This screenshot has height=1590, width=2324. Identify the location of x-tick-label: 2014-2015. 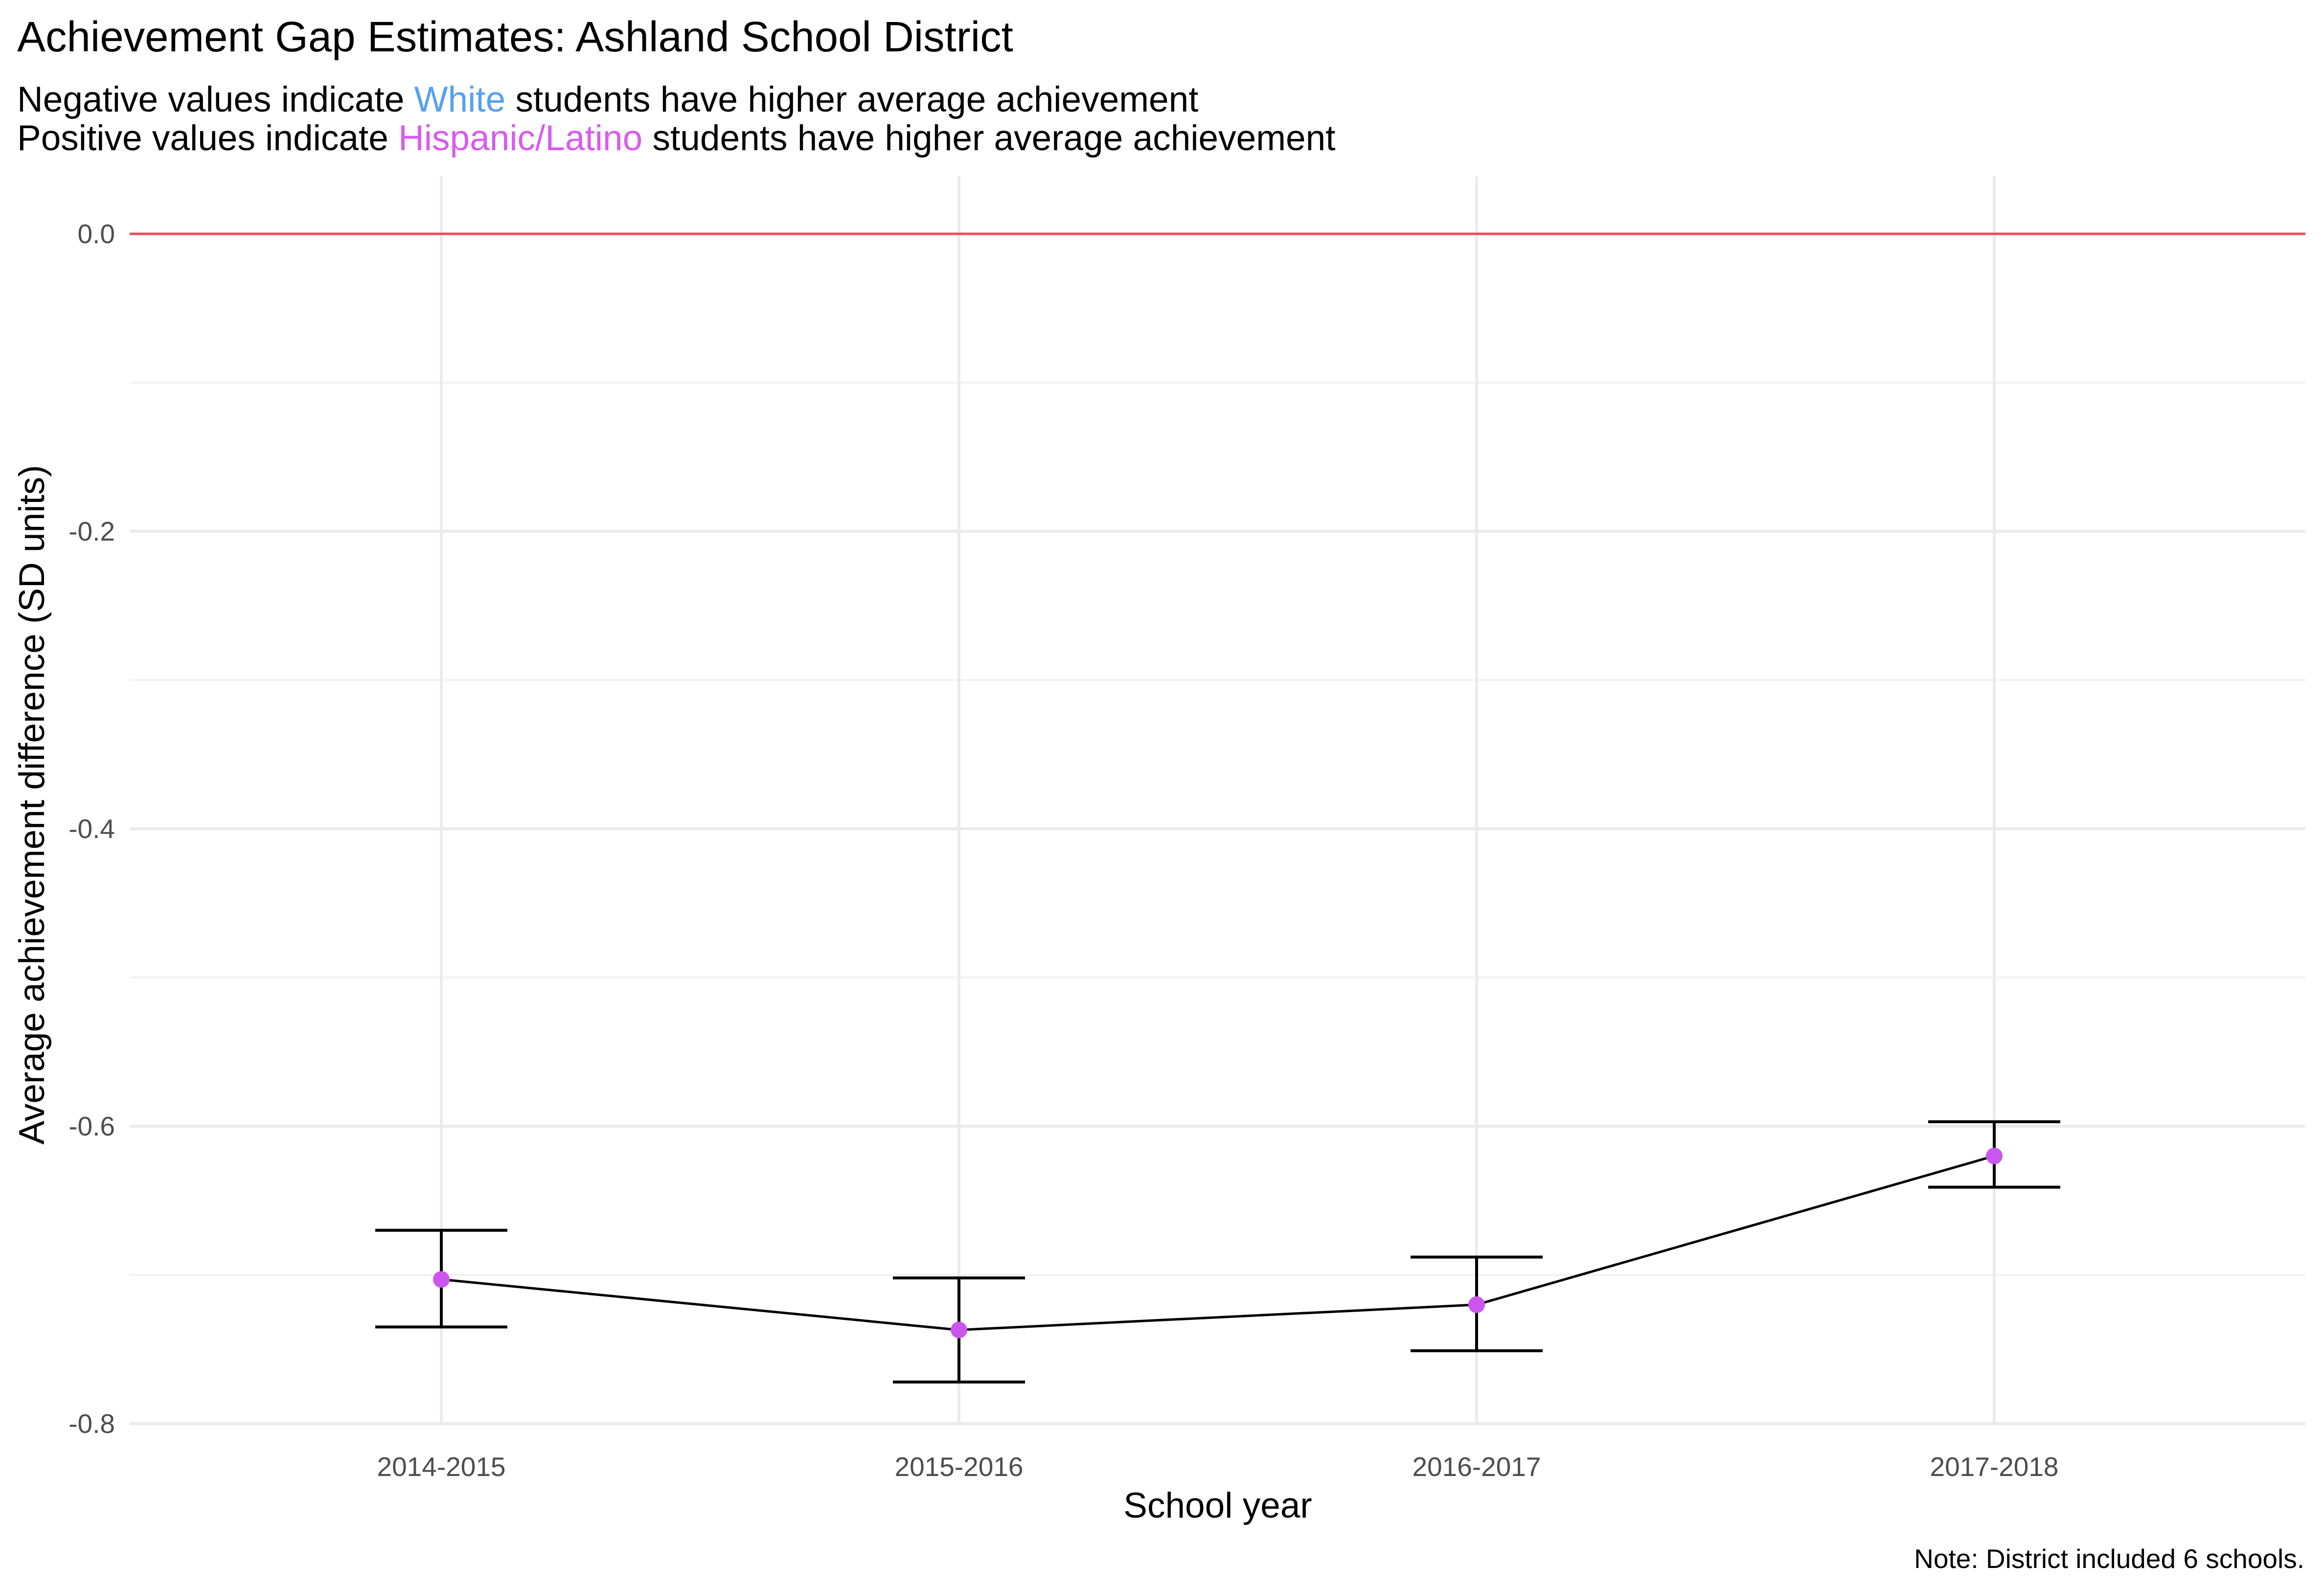
(441, 1467).